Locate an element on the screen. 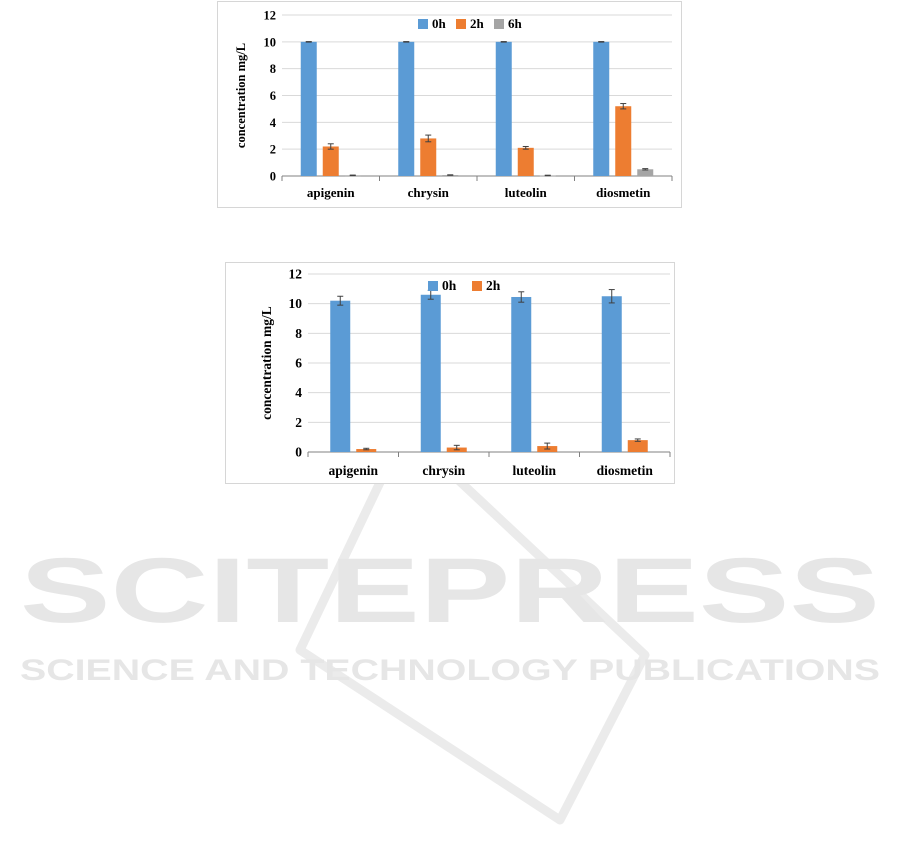 The height and width of the screenshot is (852, 901). bar-2h-chrysin is located at coordinates (428, 157).